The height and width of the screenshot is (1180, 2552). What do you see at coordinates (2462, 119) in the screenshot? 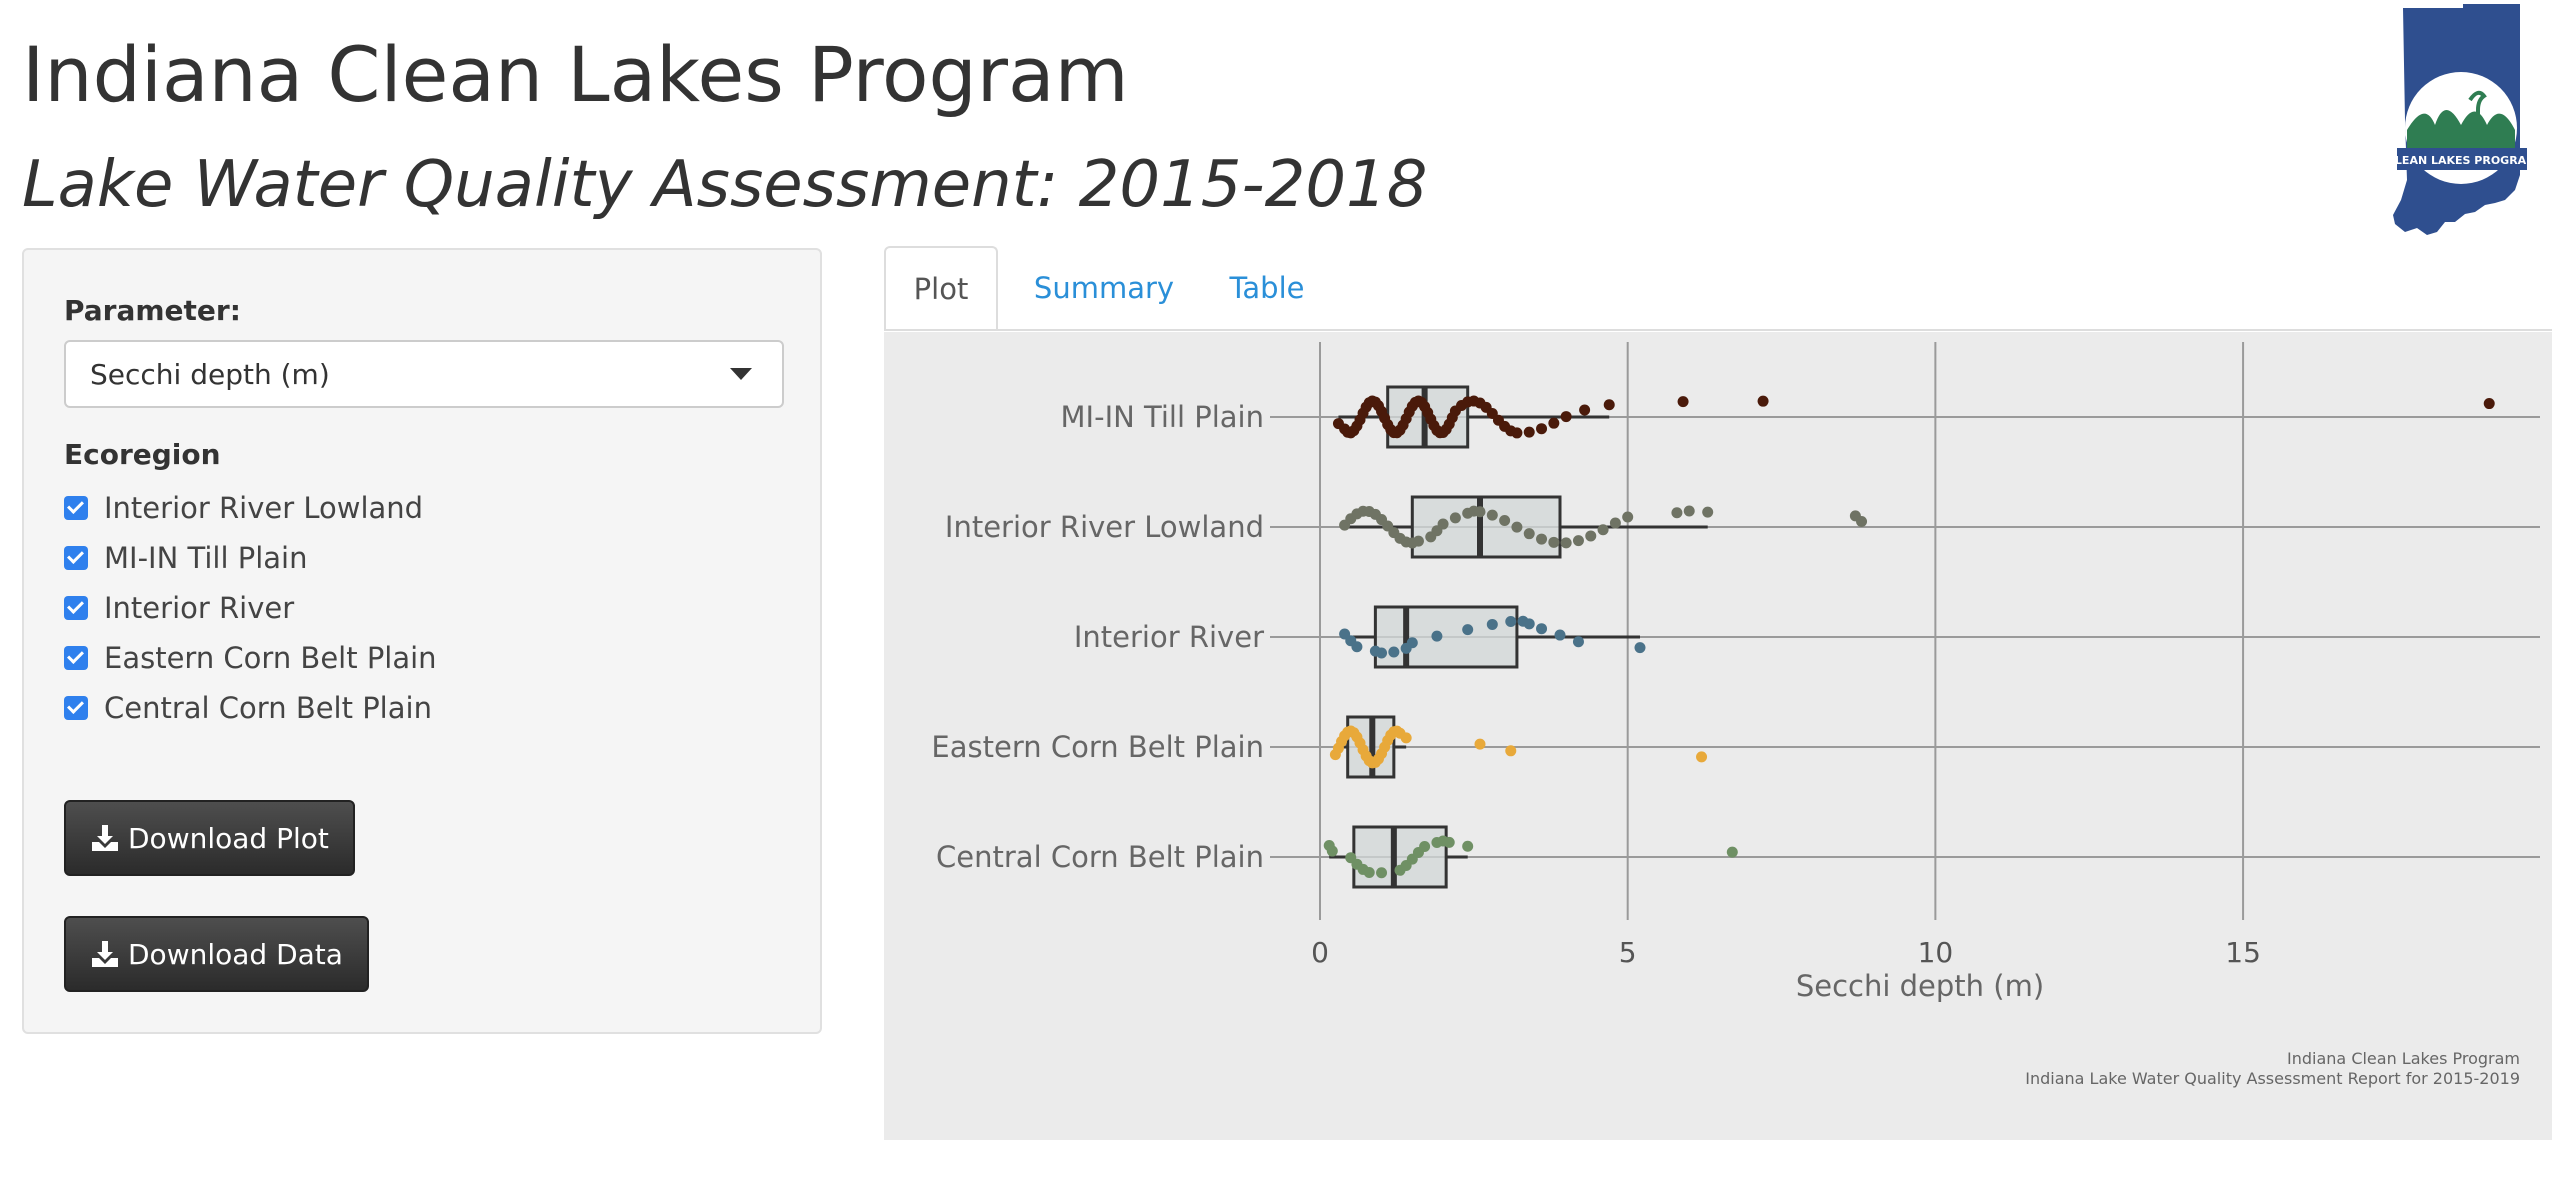
I see `clean-lakes-logo: CLEAN LAKES PROGRAM` at bounding box center [2462, 119].